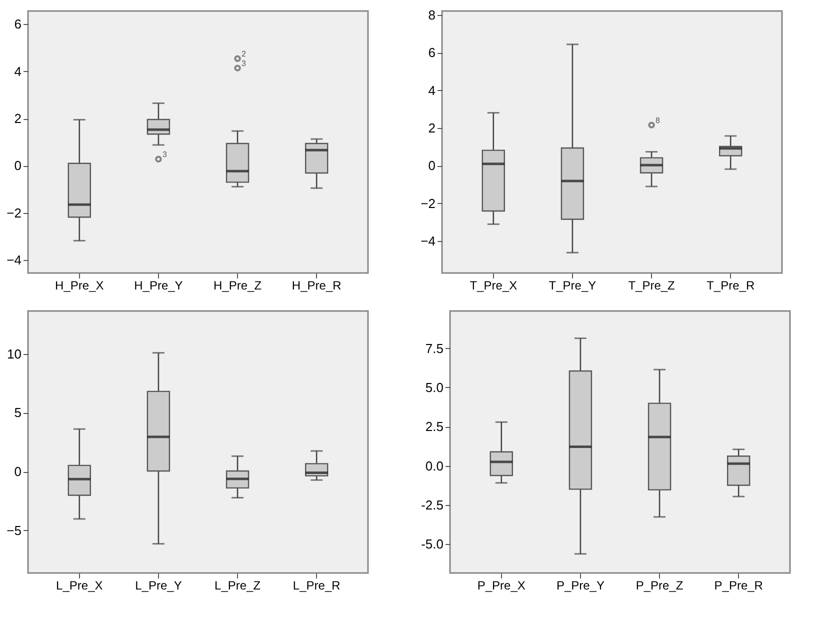 The width and height of the screenshot is (825, 643). What do you see at coordinates (14, 354) in the screenshot?
I see `y-tick-label: 10` at bounding box center [14, 354].